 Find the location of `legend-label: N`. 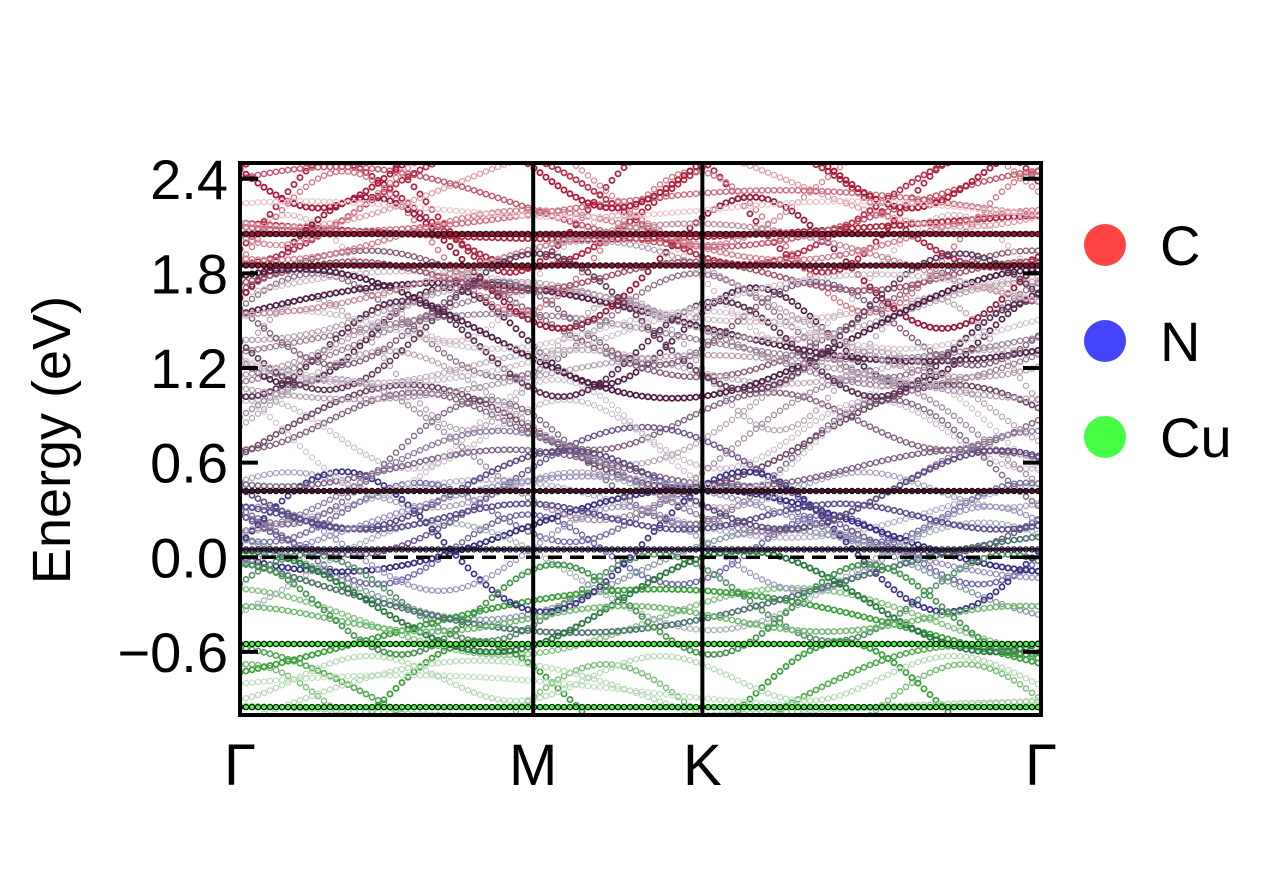

legend-label: N is located at coordinates (1180, 341).